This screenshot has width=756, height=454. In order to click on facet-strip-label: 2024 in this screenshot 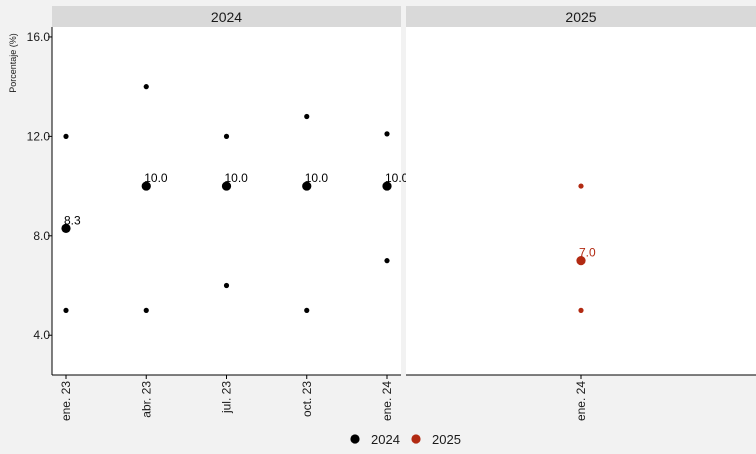, I will do `click(226, 17)`.